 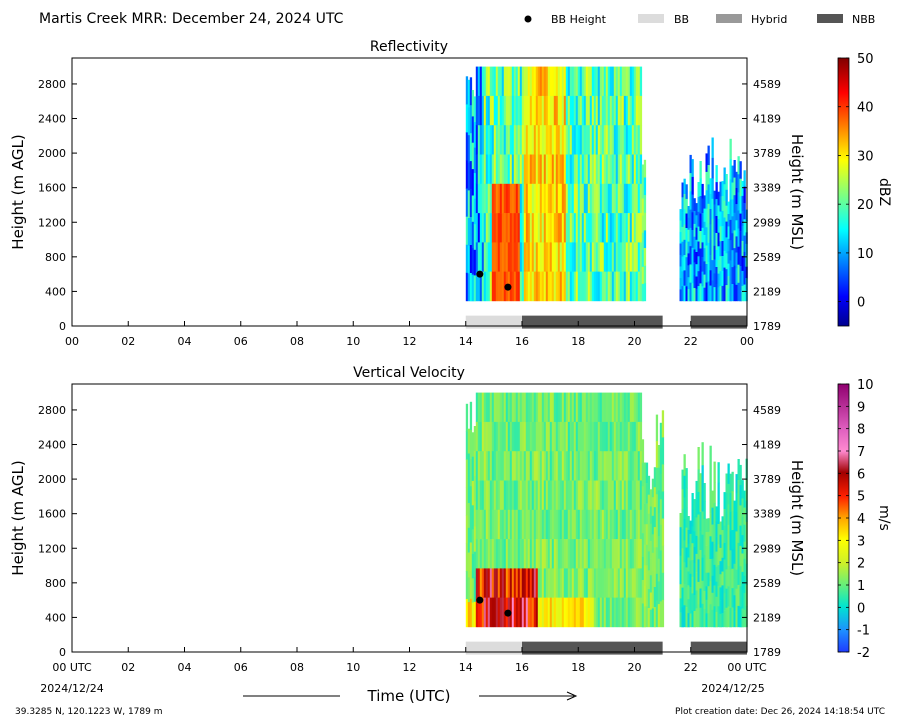 I want to click on colorbar-tick-label: 6, so click(x=861, y=474).